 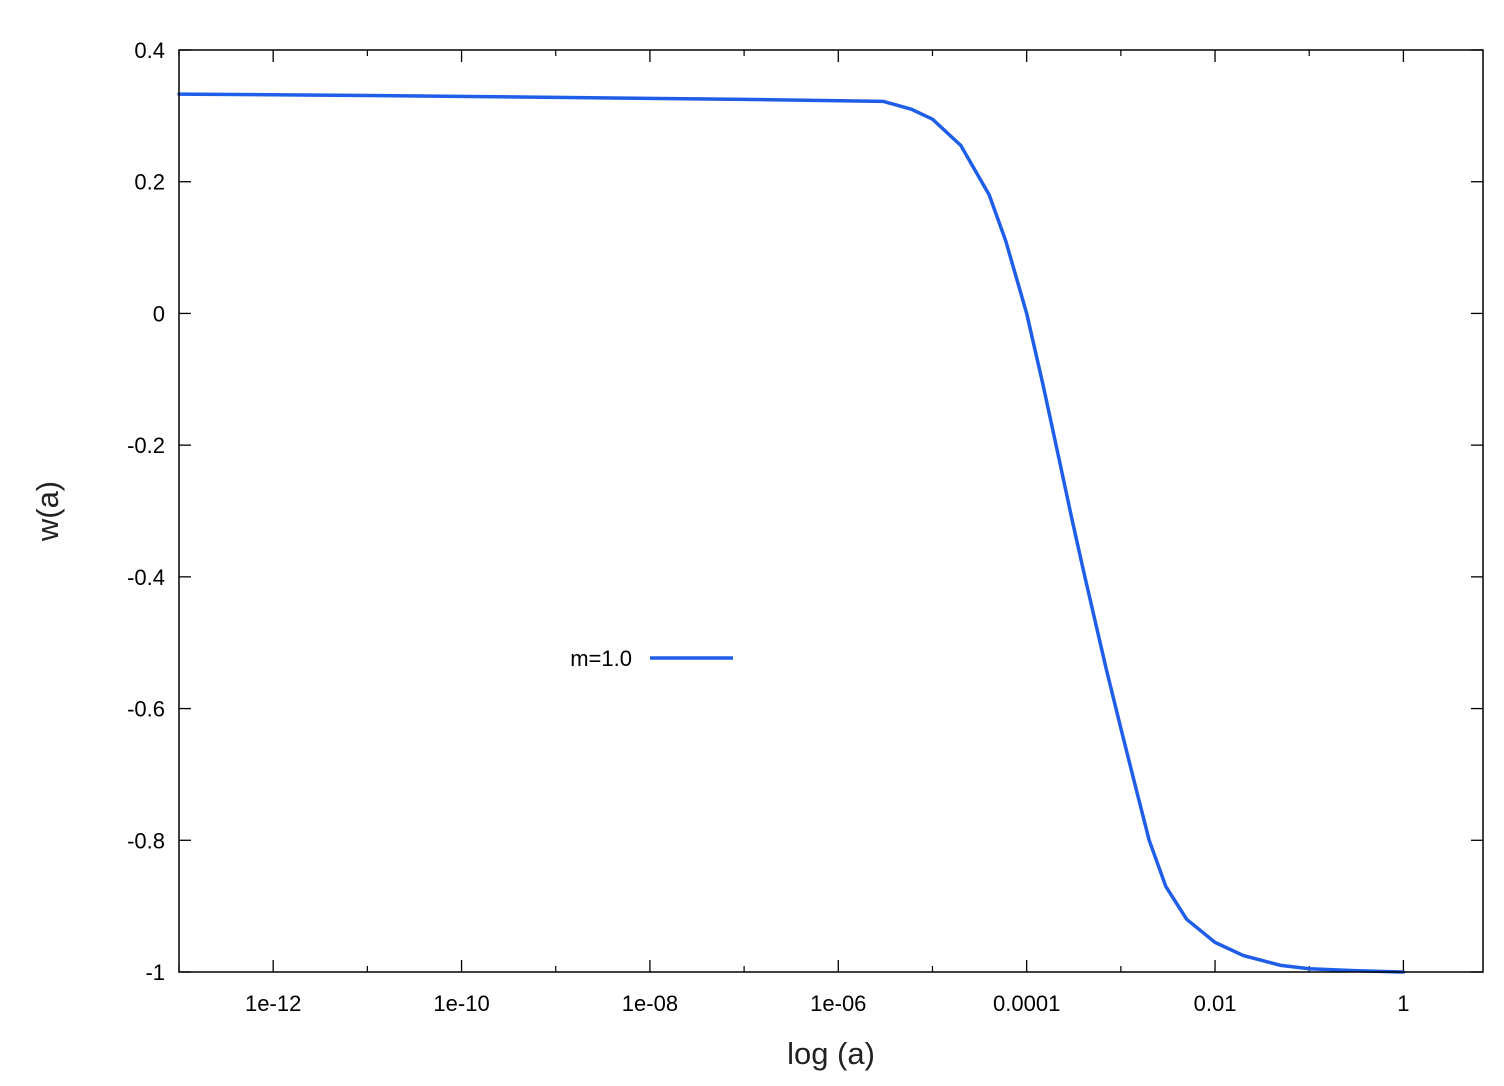 What do you see at coordinates (273, 1003) in the screenshot?
I see `x-tick-label: 1e-12` at bounding box center [273, 1003].